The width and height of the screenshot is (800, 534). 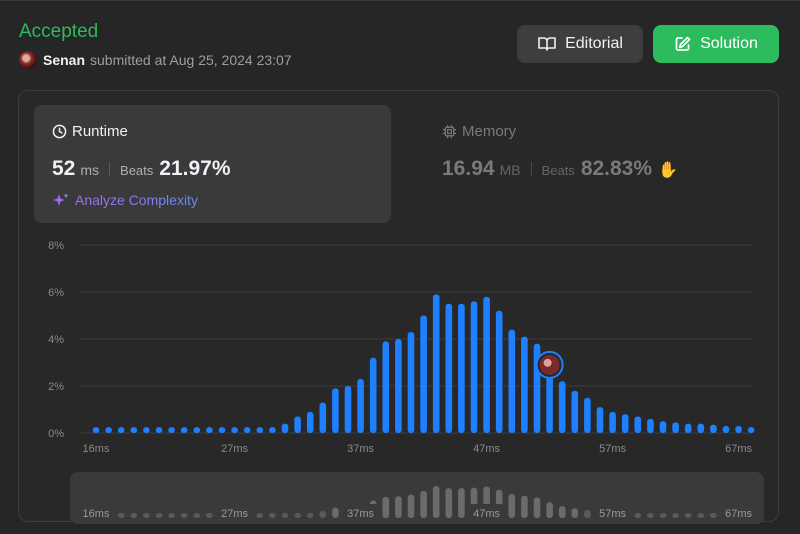 What do you see at coordinates (510, 170) in the screenshot?
I see `memory-unit: MB` at bounding box center [510, 170].